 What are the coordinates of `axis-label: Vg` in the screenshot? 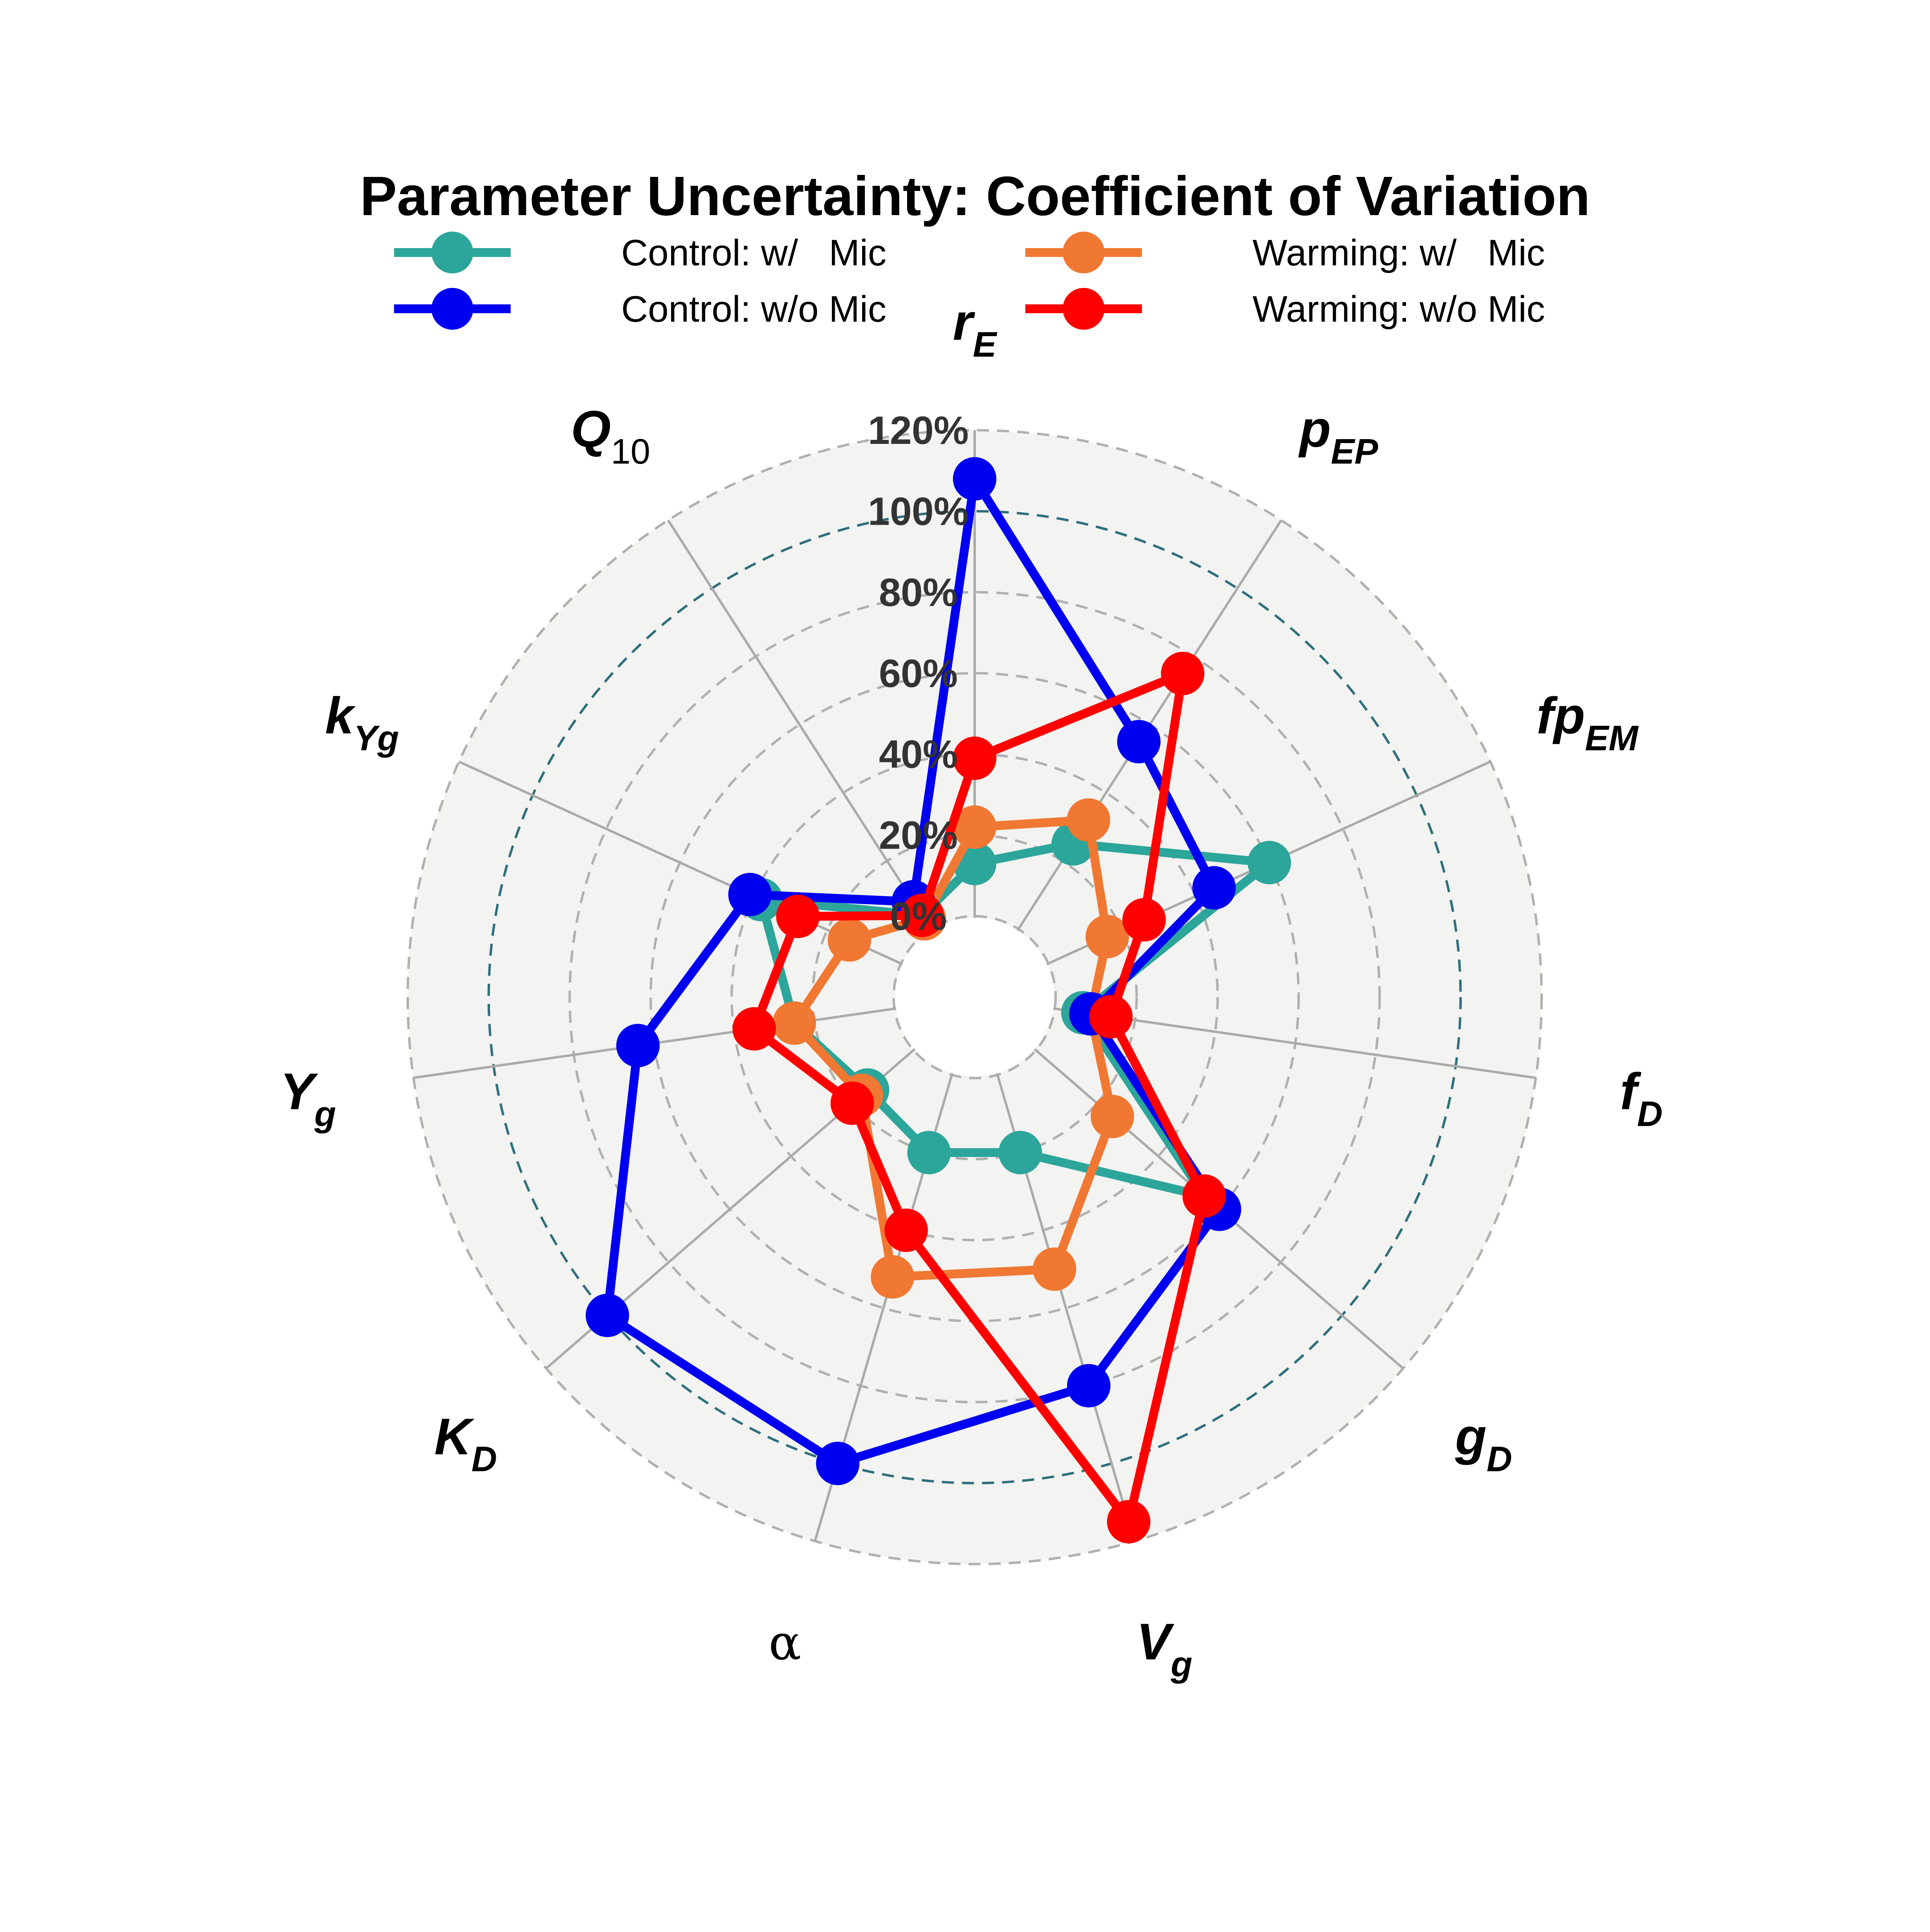 It's located at (1164, 1648).